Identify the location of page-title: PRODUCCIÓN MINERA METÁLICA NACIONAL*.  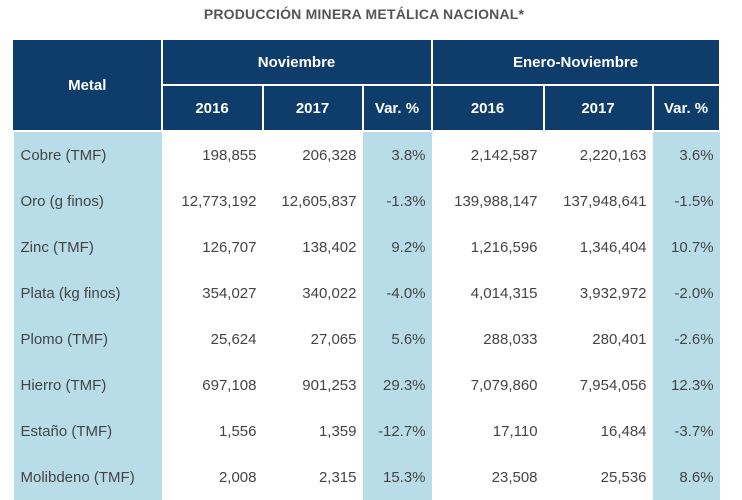
(364, 14).